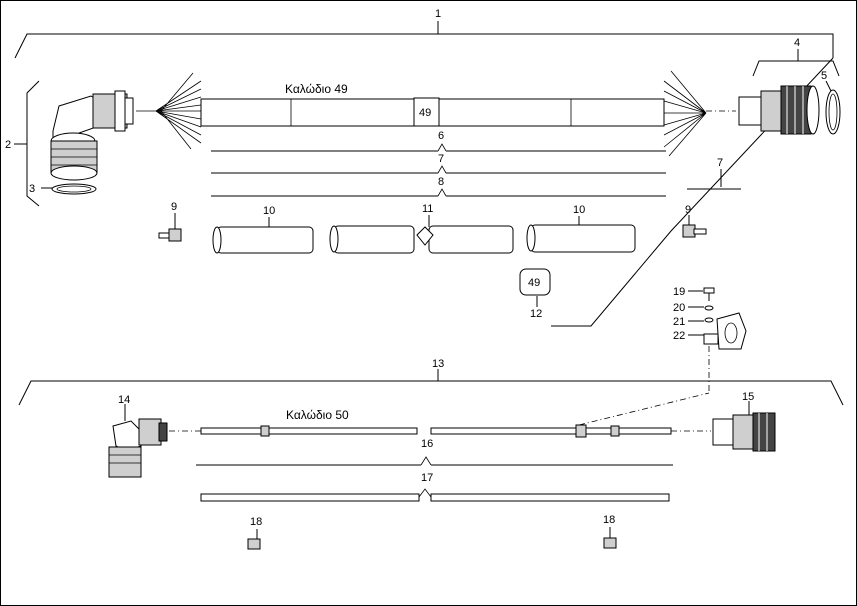  What do you see at coordinates (797, 43) in the screenshot?
I see `callout-4: 4` at bounding box center [797, 43].